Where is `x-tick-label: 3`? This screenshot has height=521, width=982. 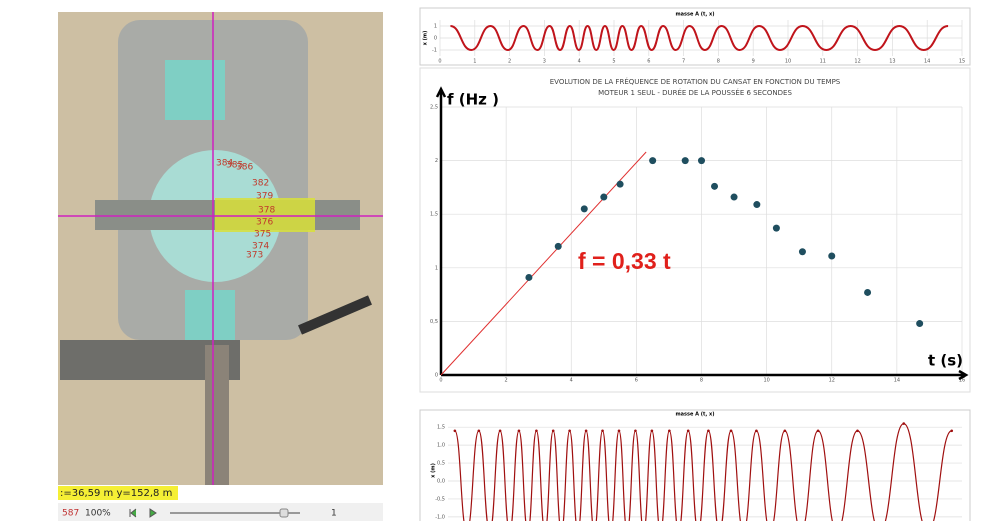 x-tick-label: 3 is located at coordinates (544, 62).